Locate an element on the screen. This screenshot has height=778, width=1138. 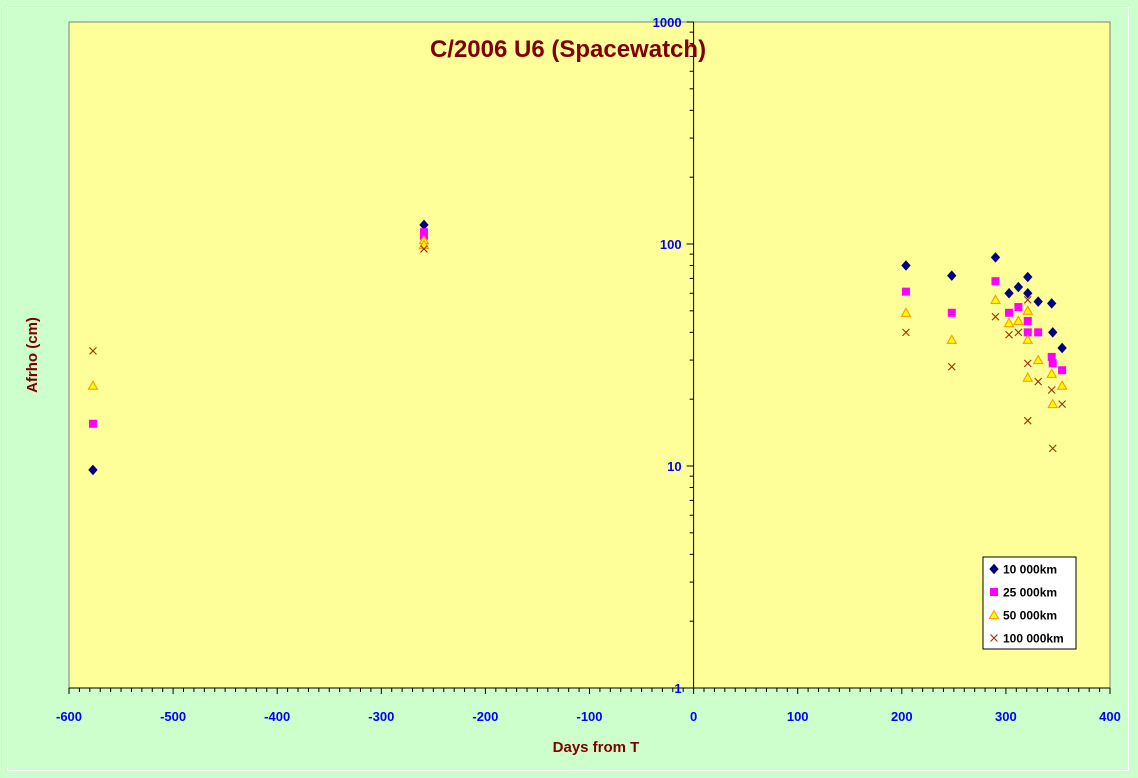
x-tick-label: -100 is located at coordinates (589, 716).